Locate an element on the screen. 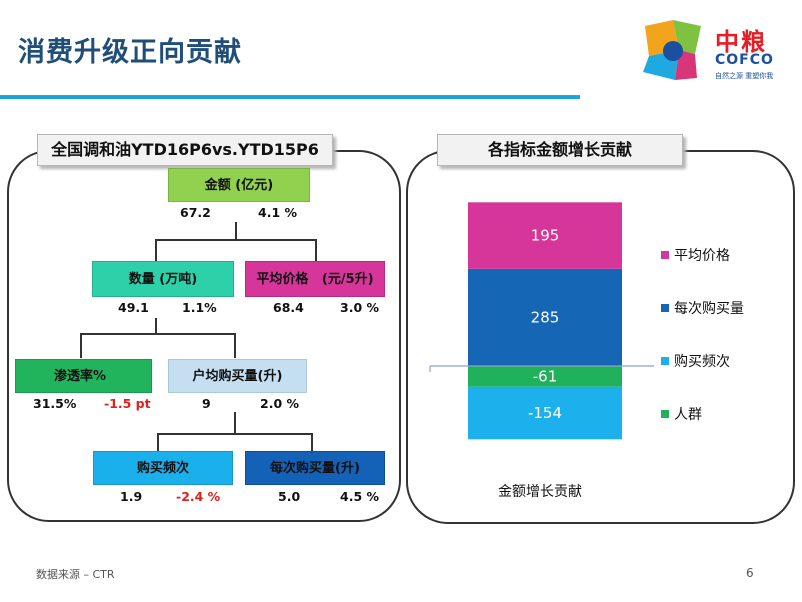 The width and height of the screenshot is (802, 602). cofco-logo-mark is located at coordinates (672, 50).